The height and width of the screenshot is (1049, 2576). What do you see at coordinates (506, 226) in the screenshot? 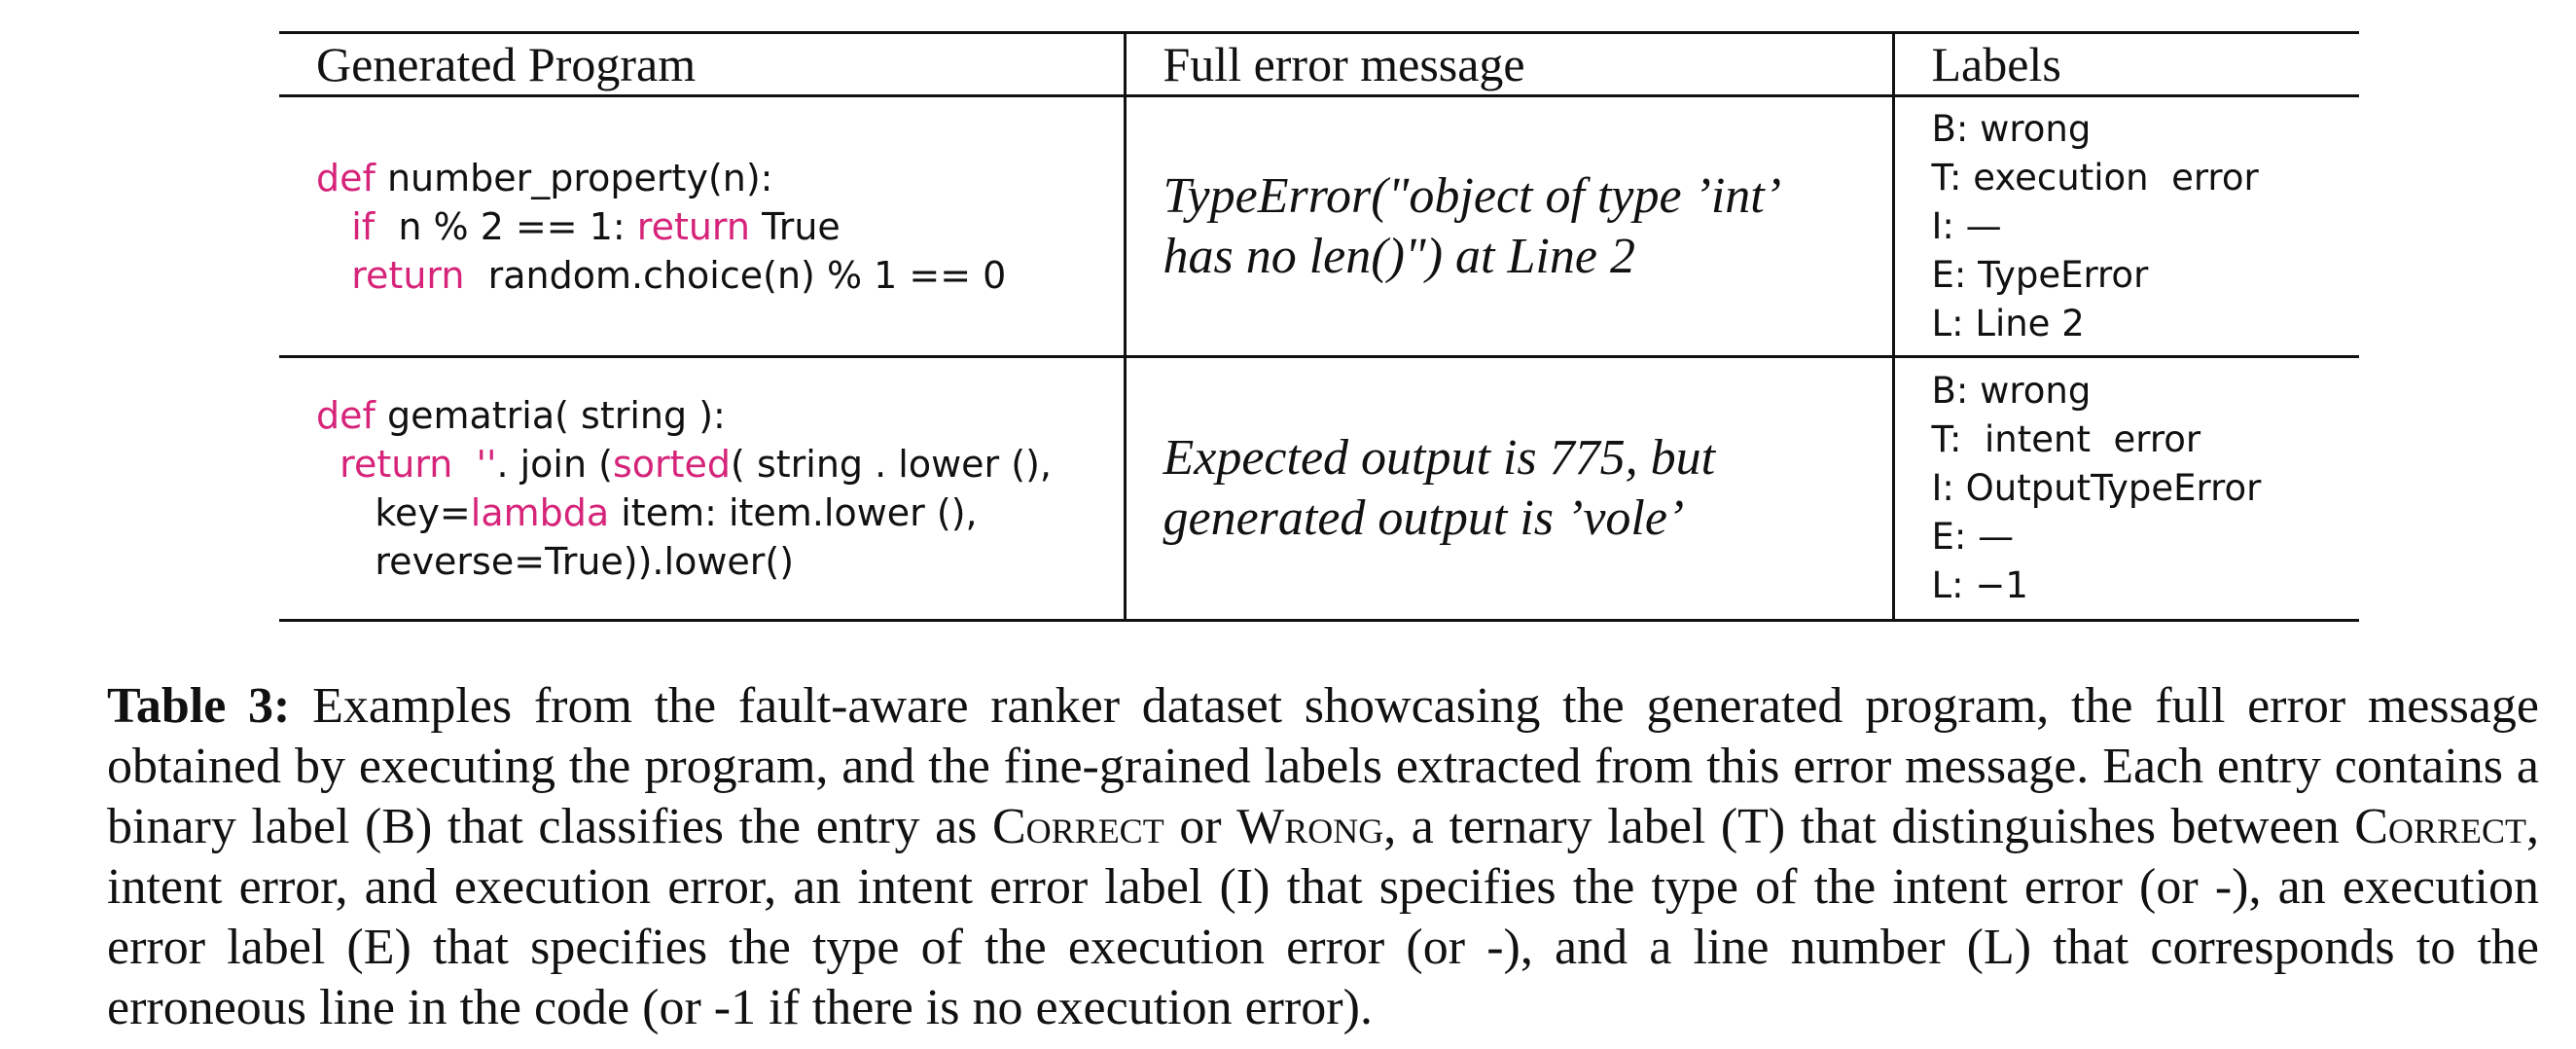
I see `code-text: n % 2 == 1:` at bounding box center [506, 226].